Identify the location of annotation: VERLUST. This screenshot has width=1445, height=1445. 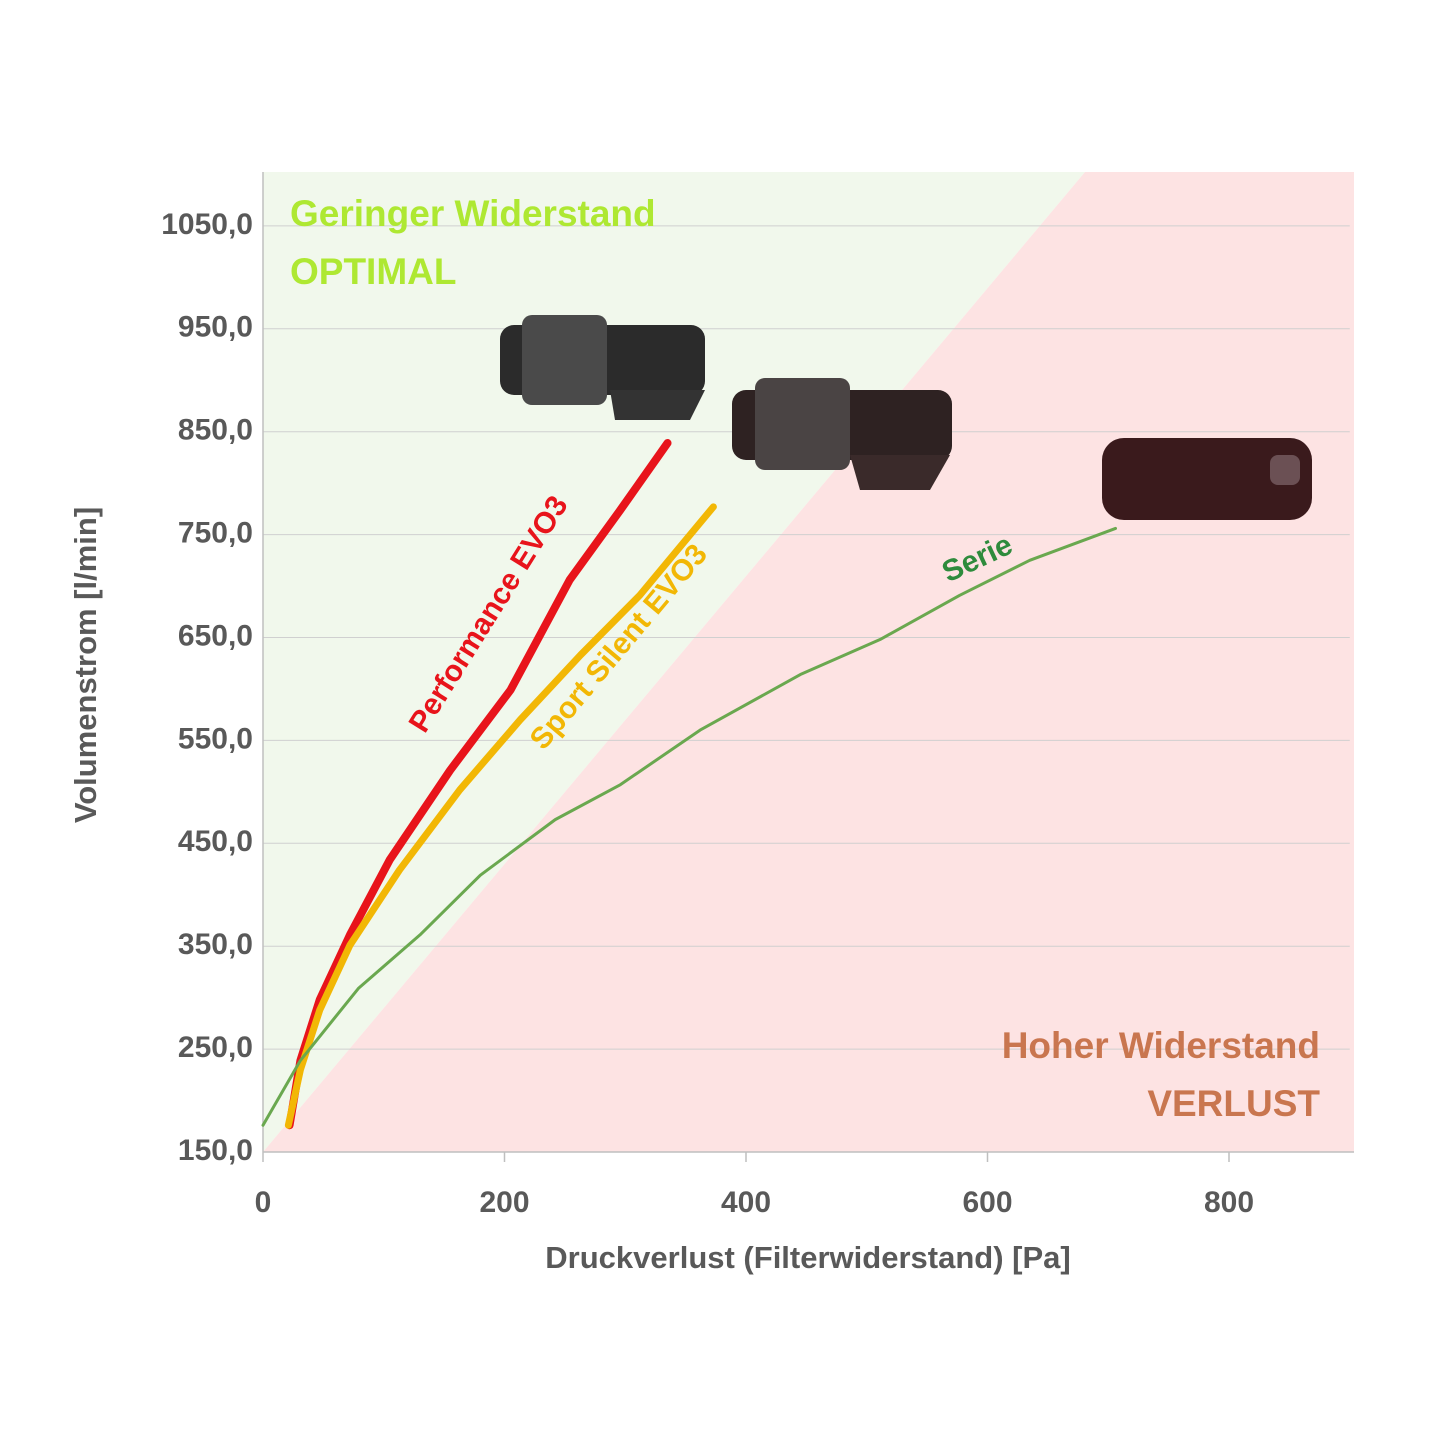
(1233, 1103).